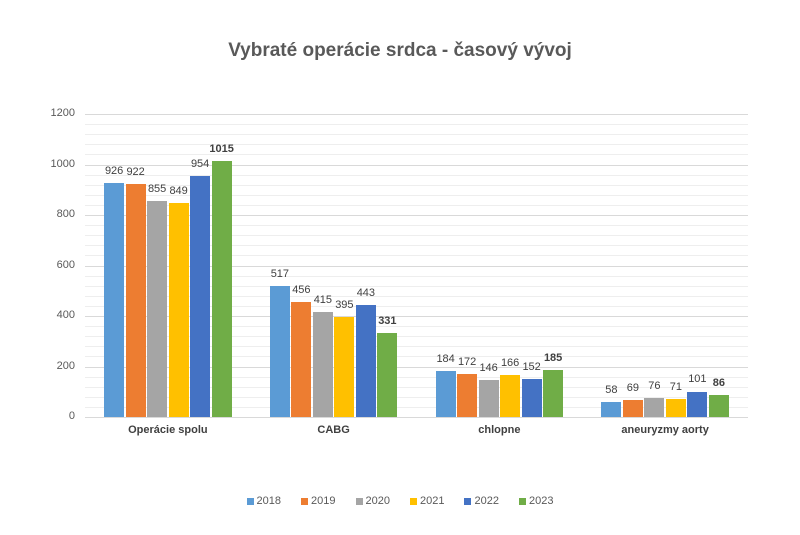  Describe the element at coordinates (168, 430) in the screenshot. I see `category-label: Operácie spolu` at that location.